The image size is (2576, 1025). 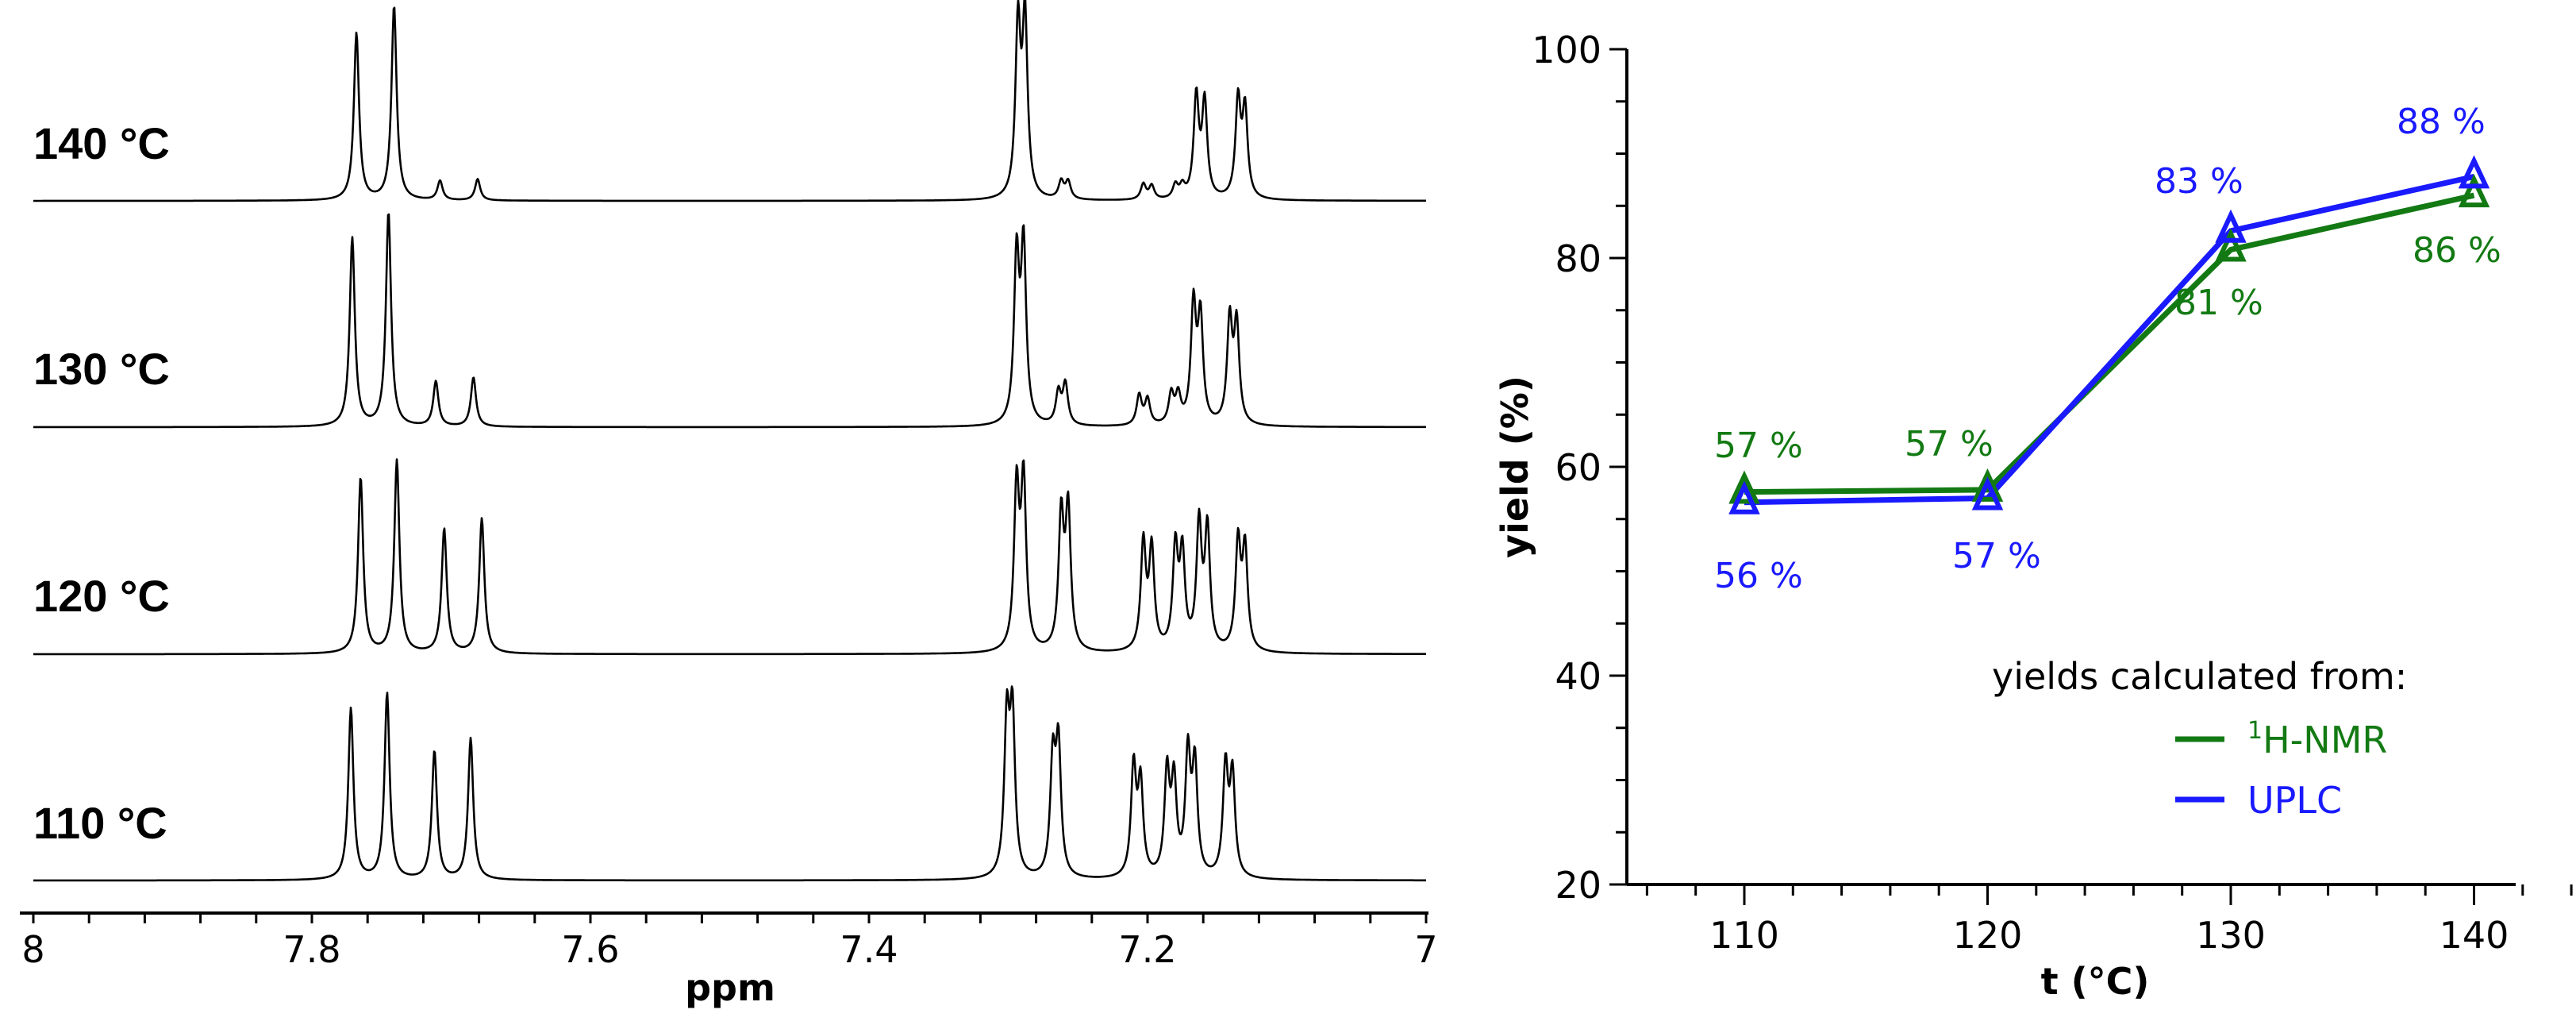 I want to click on uplc-data-label: 83 %, so click(x=2199, y=181).